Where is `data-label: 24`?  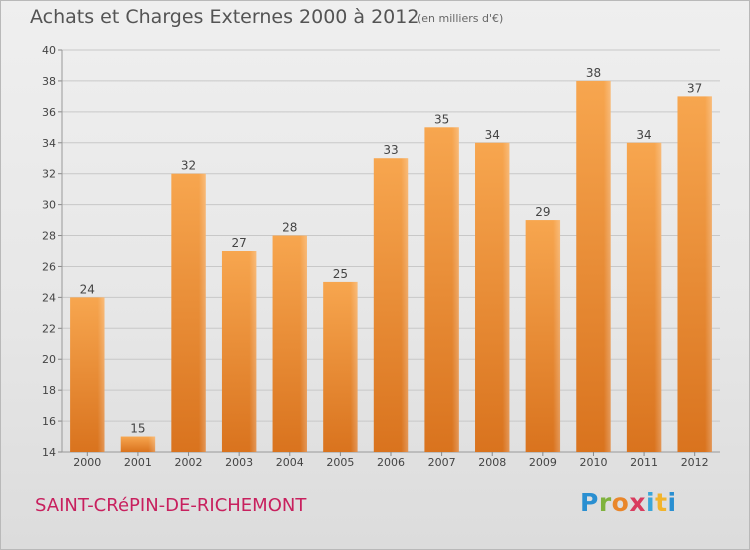
data-label: 24 is located at coordinates (87, 289).